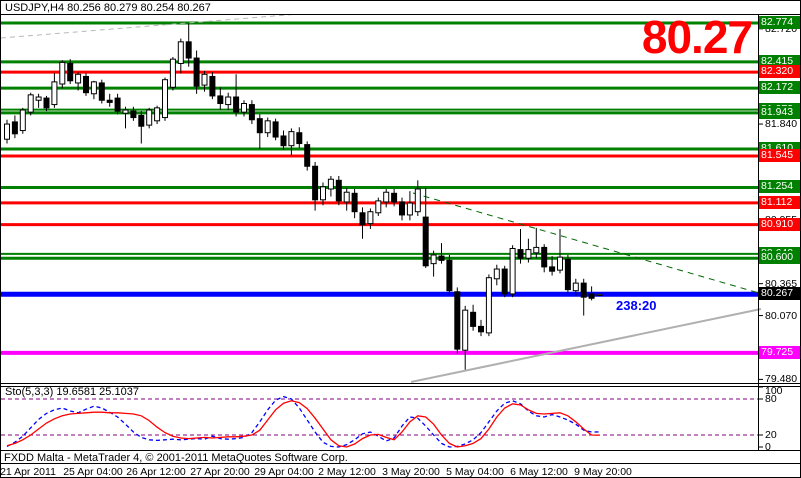  Describe the element at coordinates (781, 283) in the screenshot. I see `price-axis-label: 80.365` at that location.